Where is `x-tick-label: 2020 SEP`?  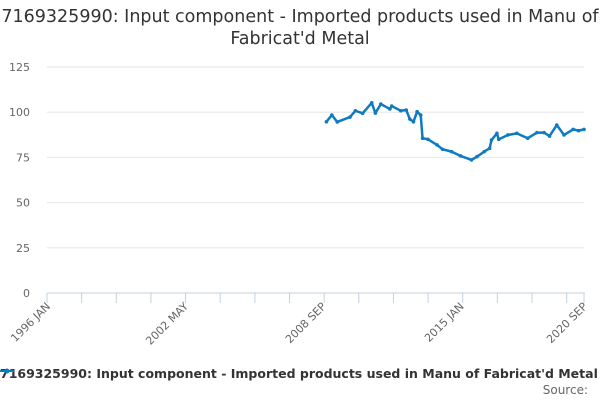 x-tick-label: 2020 SEP is located at coordinates (567, 323).